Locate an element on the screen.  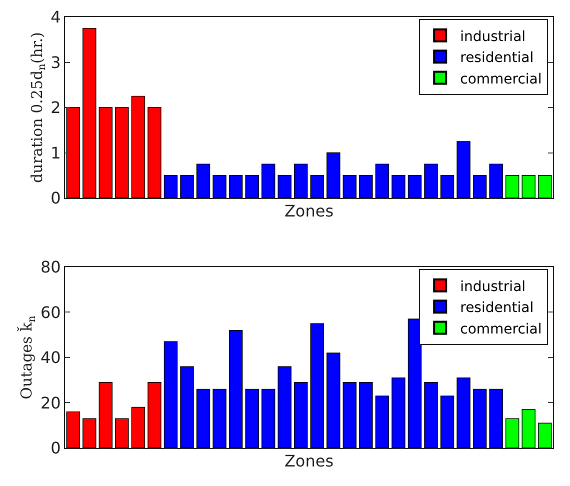
y-tick-label: 4 is located at coordinates (55, 17).